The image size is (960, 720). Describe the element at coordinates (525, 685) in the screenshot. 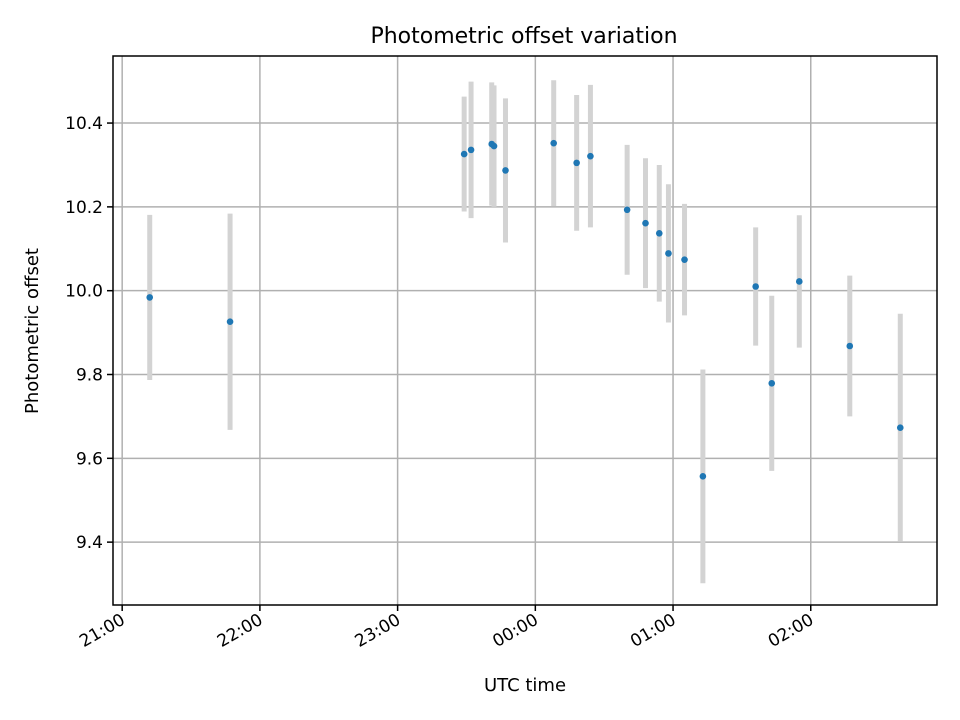

I see `x-axis-label: UTC time` at that location.